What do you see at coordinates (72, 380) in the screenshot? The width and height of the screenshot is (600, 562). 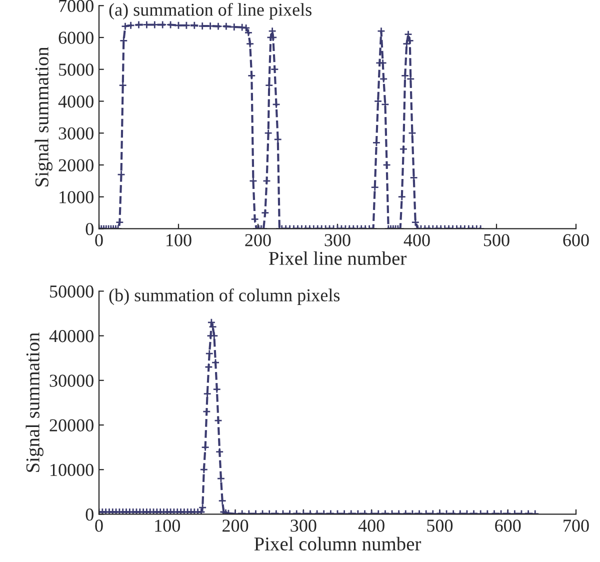 I see `y-tick-label: 30000` at bounding box center [72, 380].